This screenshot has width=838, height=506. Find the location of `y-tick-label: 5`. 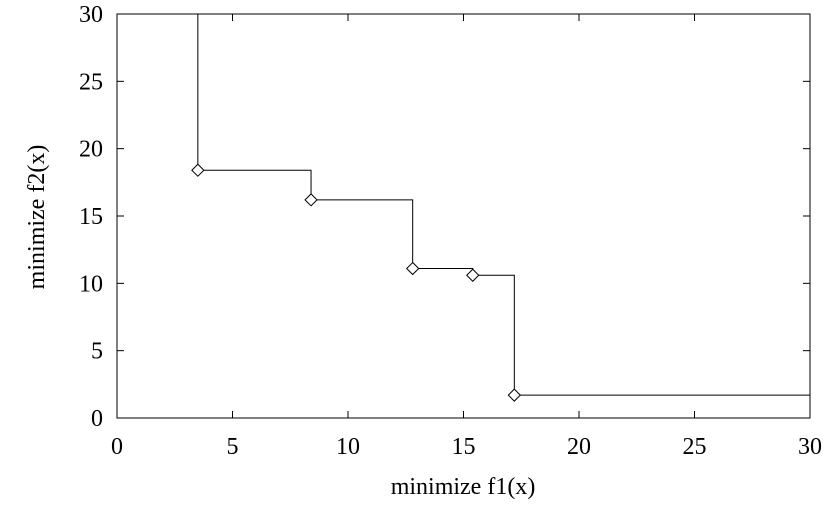

y-tick-label: 5 is located at coordinates (97, 352).